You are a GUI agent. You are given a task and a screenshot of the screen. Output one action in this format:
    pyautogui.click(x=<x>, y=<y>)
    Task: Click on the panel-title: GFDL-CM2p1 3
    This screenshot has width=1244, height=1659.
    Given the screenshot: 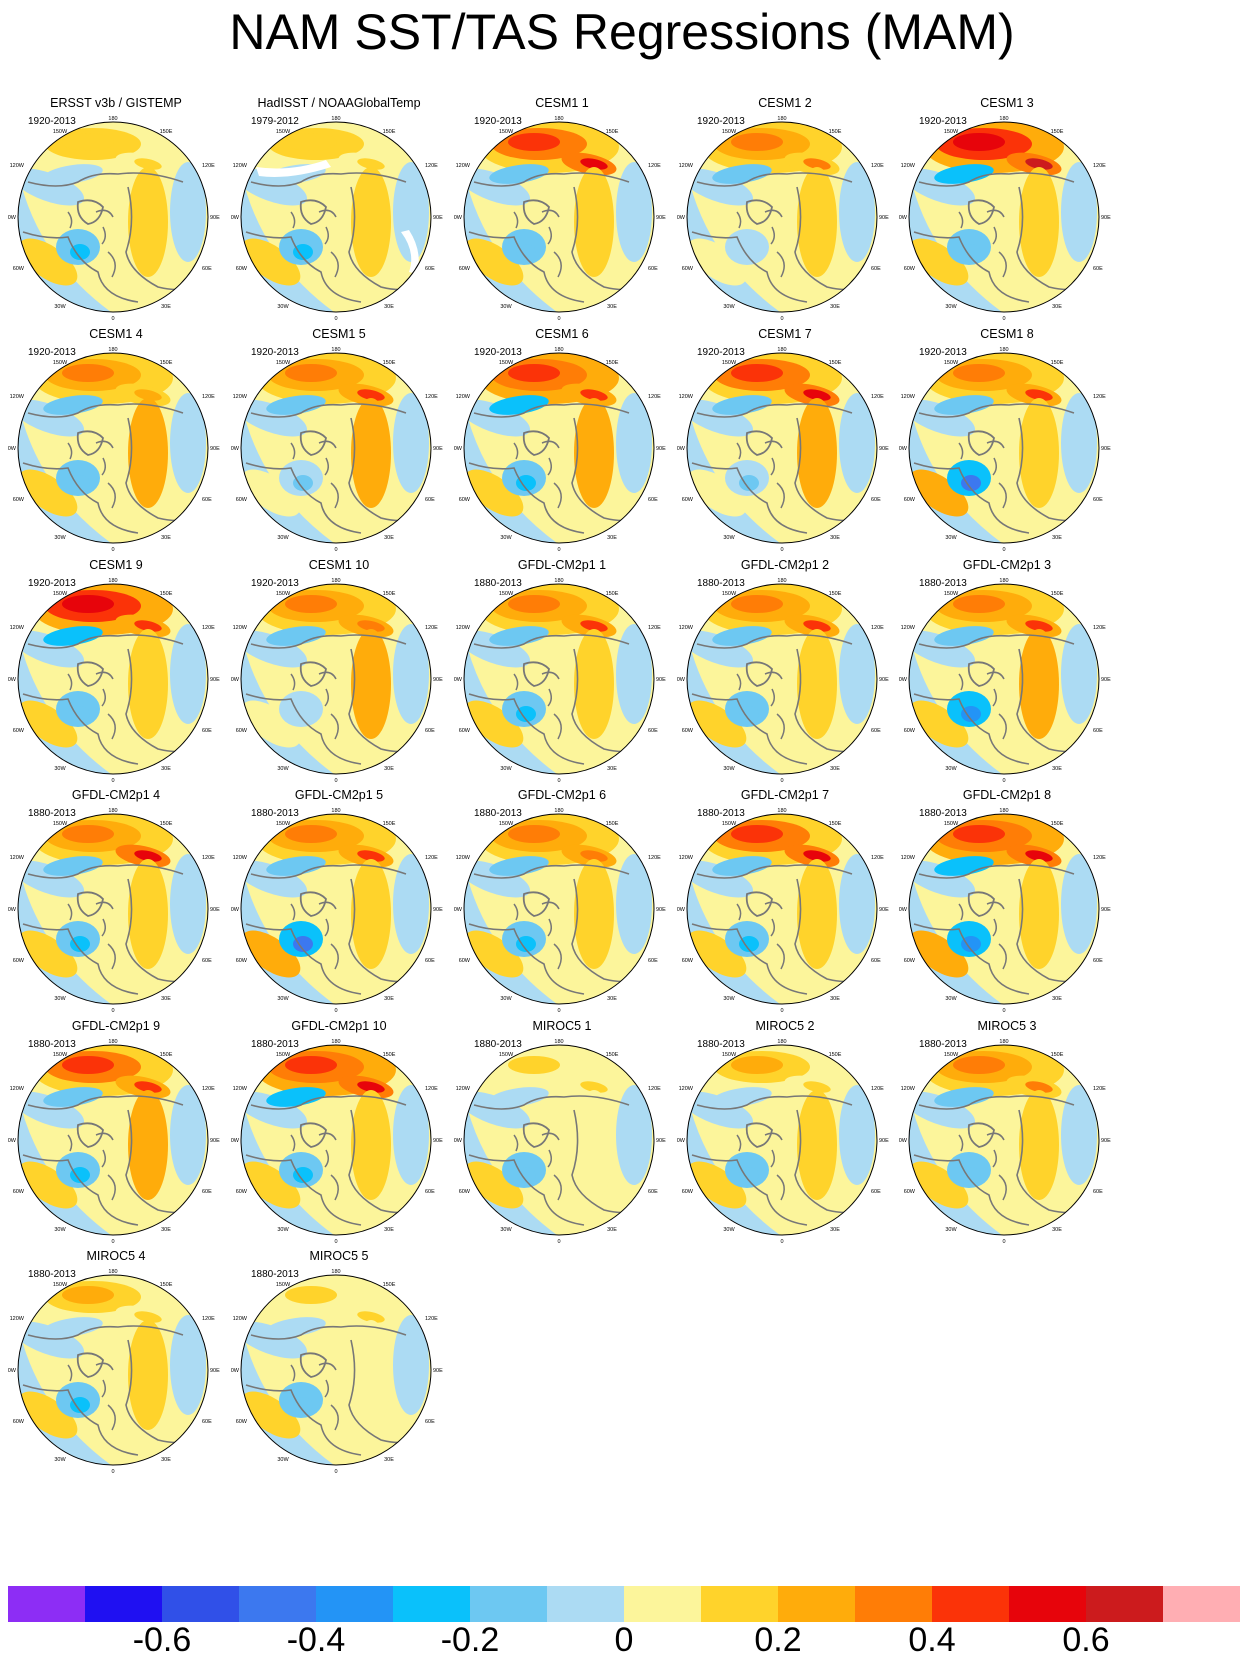 What is the action you would take?
    pyautogui.click(x=1007, y=565)
    